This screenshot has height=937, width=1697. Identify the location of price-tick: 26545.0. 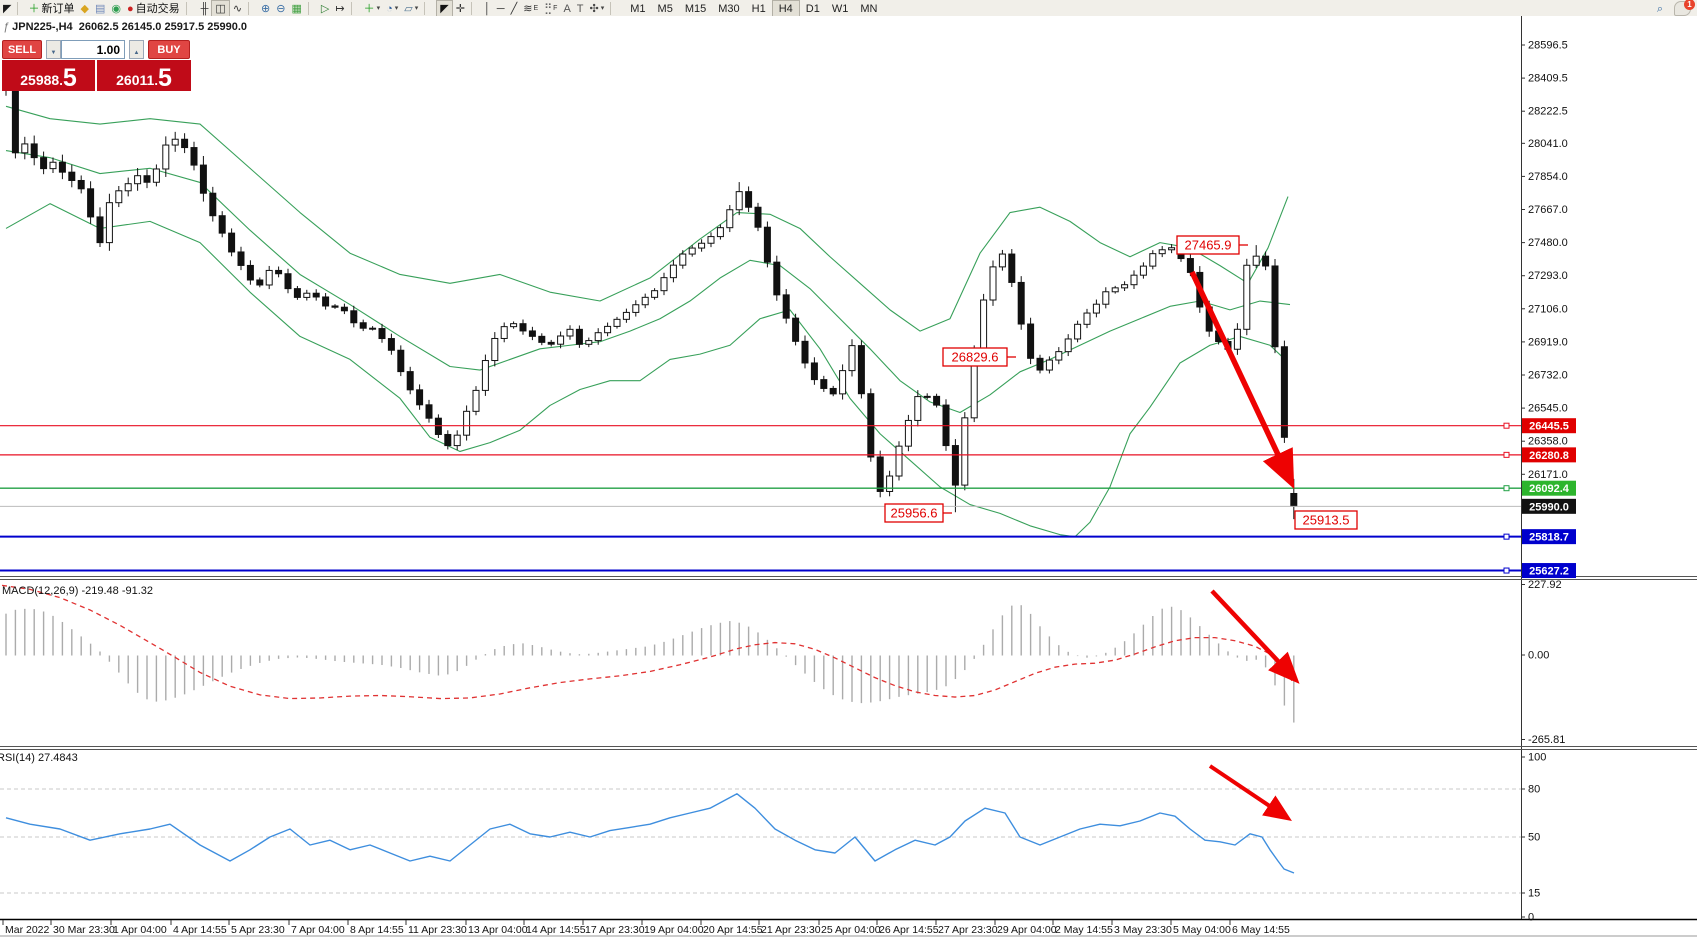
(1548, 409).